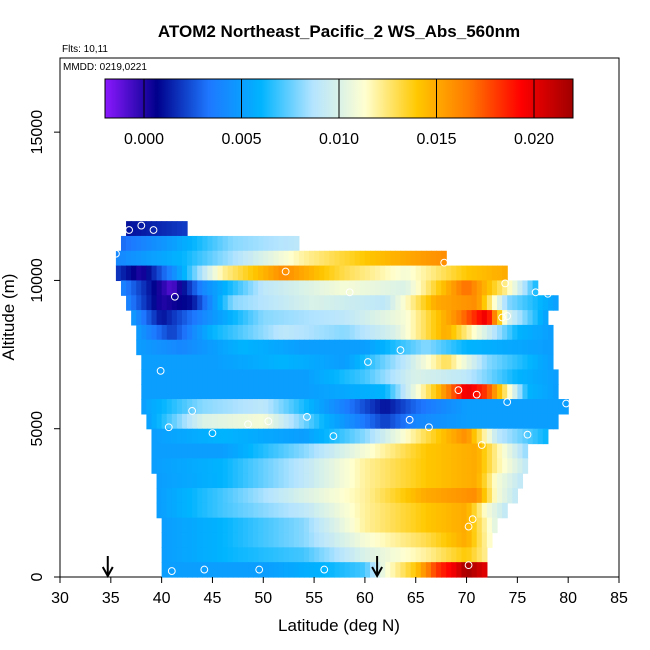 The image size is (650, 650). I want to click on y-axis-label: Altitude (m), so click(9, 317).